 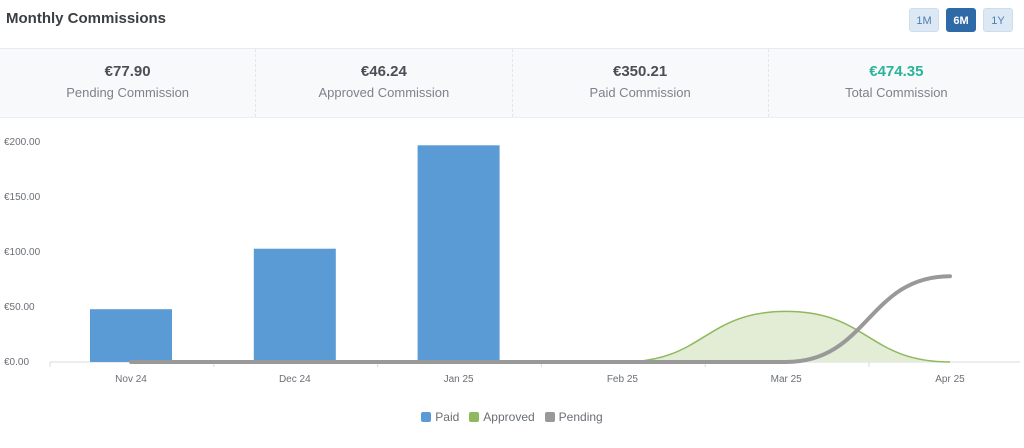 What do you see at coordinates (540, 336) in the screenshot?
I see `approved-area` at bounding box center [540, 336].